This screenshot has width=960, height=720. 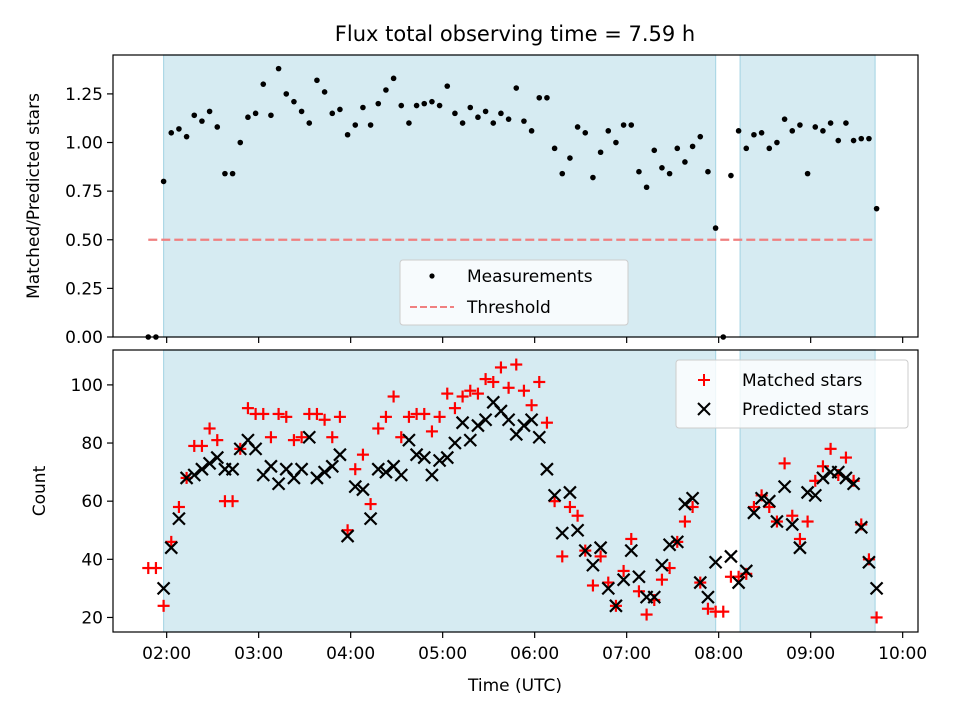 I want to click on top-legend-box, so click(x=514, y=292).